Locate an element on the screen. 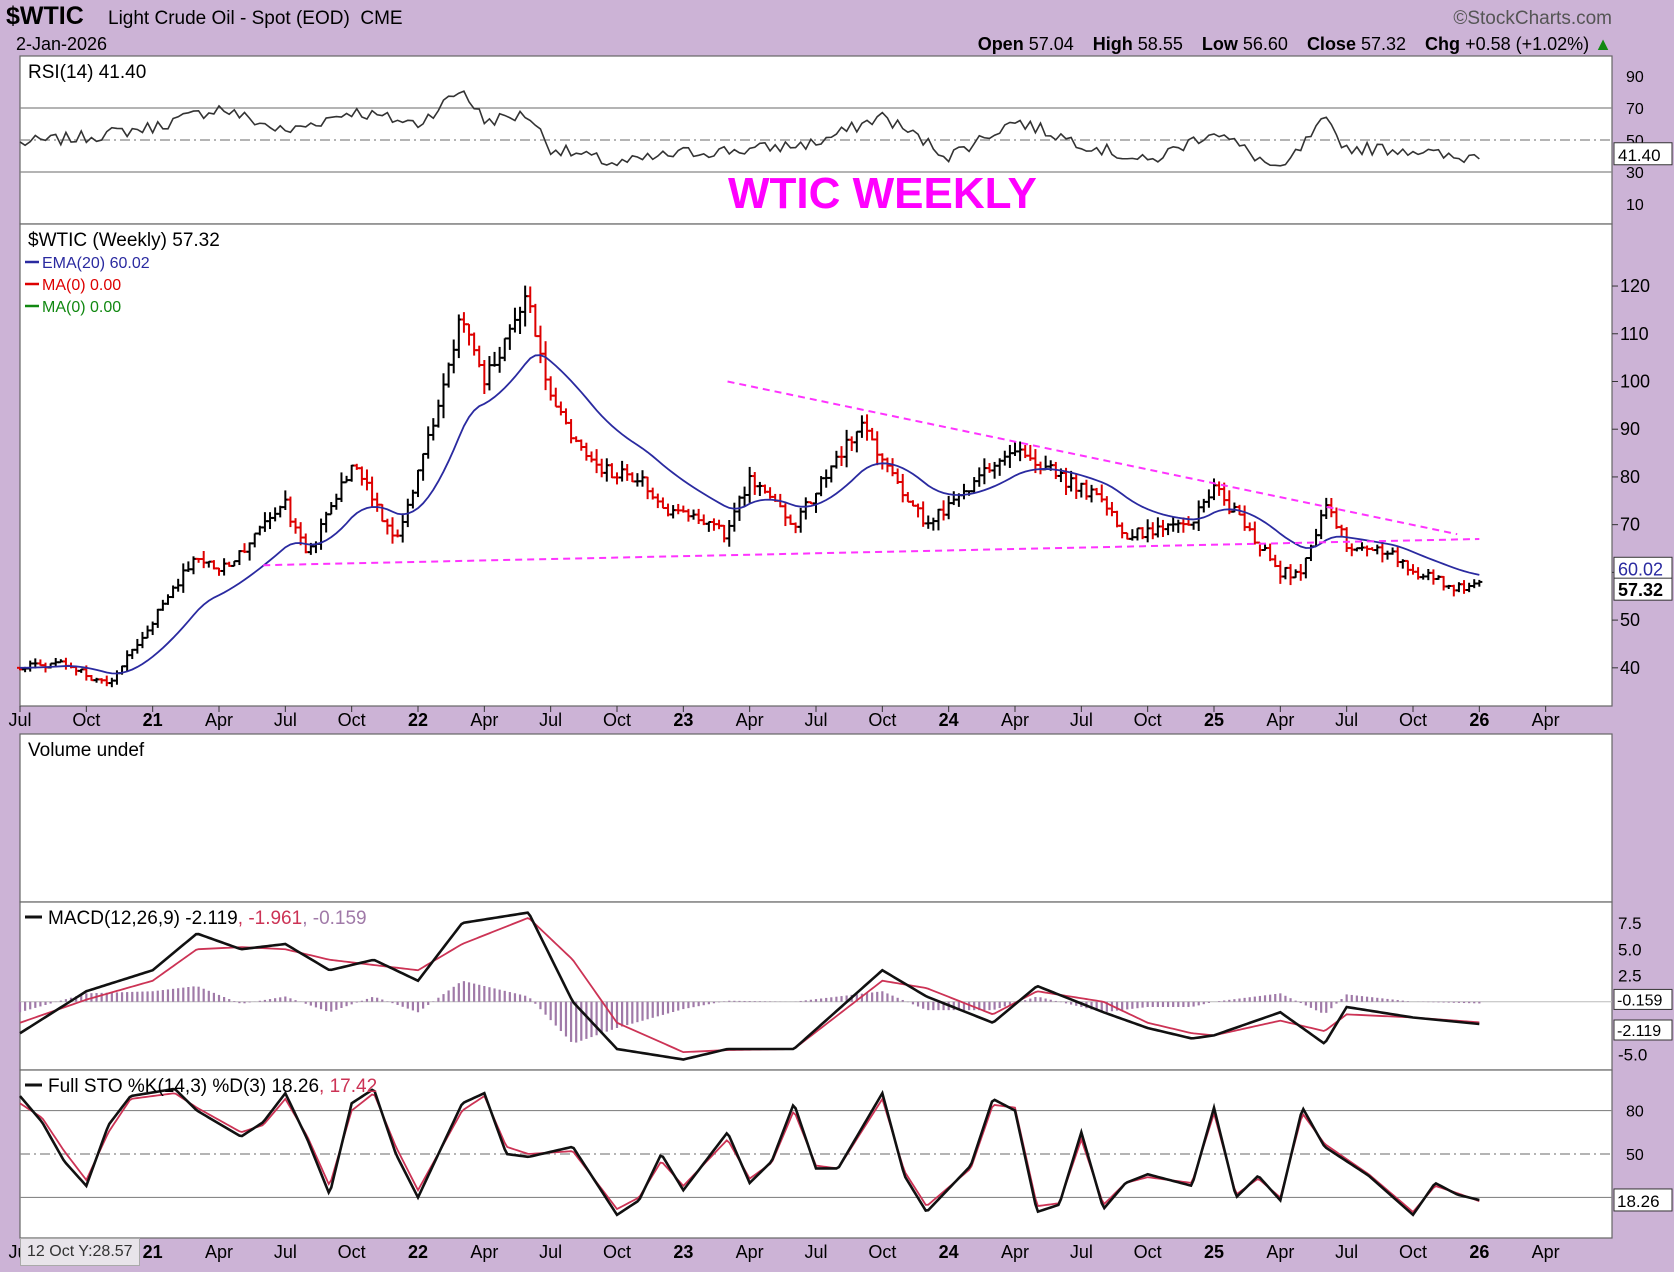 The width and height of the screenshot is (1674, 1272). price-last-value-box is located at coordinates (1643, 589).